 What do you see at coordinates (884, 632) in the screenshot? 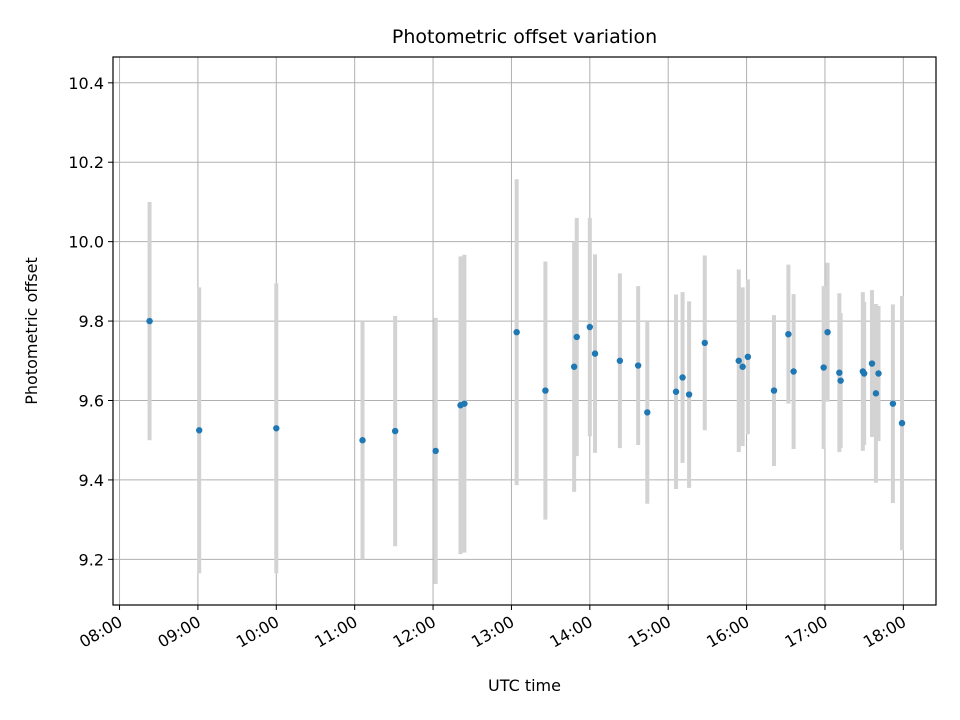
I see `x-tick-label: 18:00` at bounding box center [884, 632].